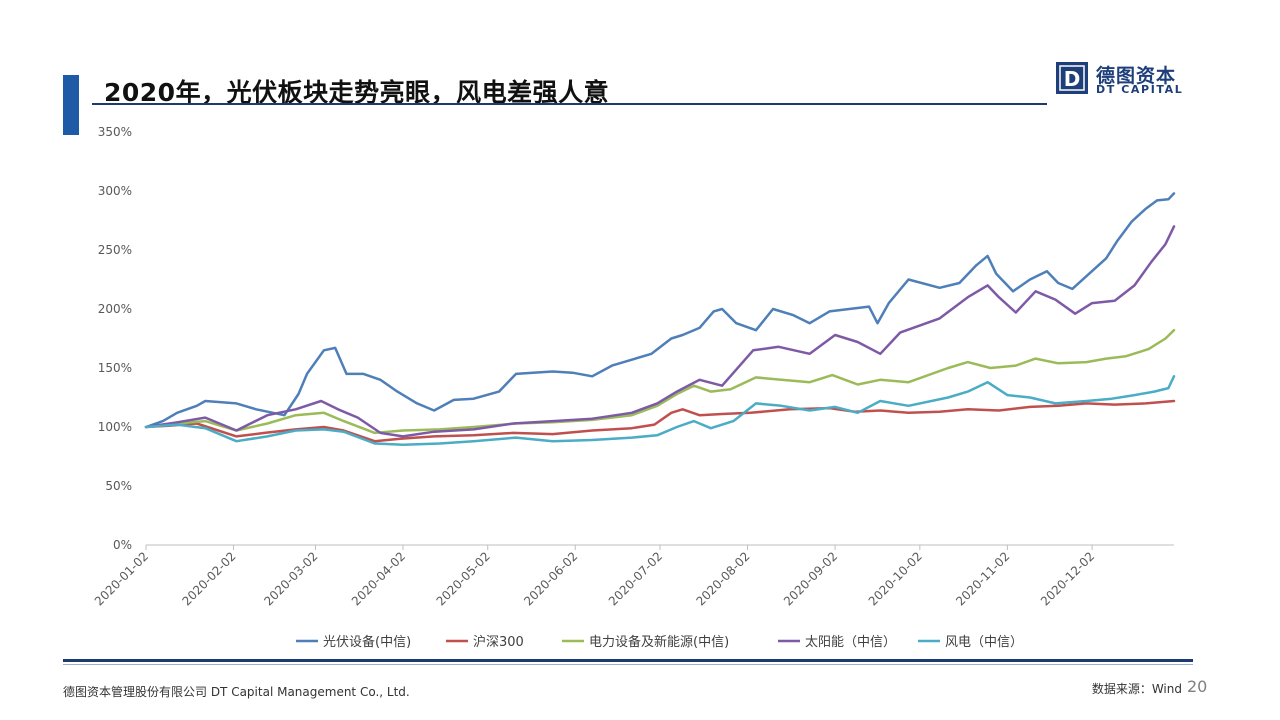 This screenshot has width=1280, height=720. I want to click on footer-divider, so click(628, 660).